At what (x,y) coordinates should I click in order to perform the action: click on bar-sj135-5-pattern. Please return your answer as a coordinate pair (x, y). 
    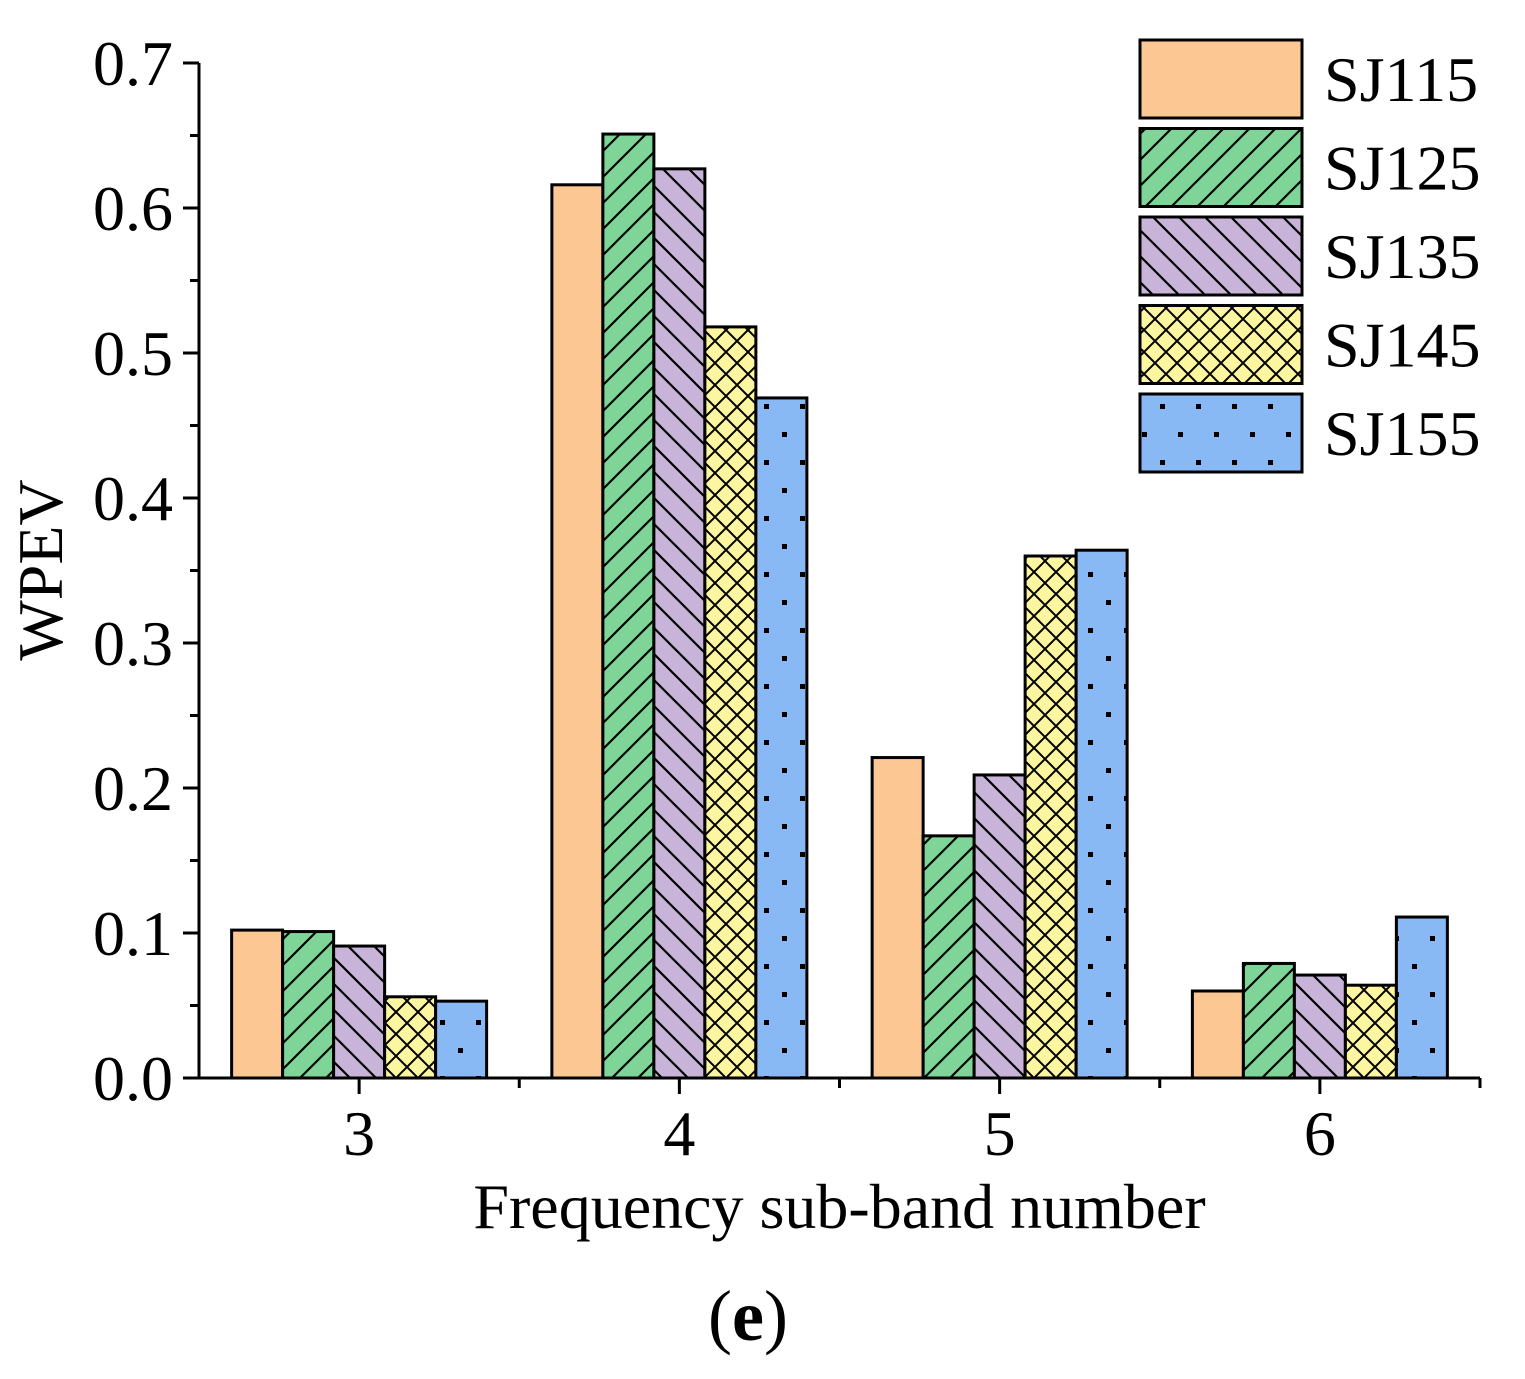
    Looking at the image, I should click on (1000, 926).